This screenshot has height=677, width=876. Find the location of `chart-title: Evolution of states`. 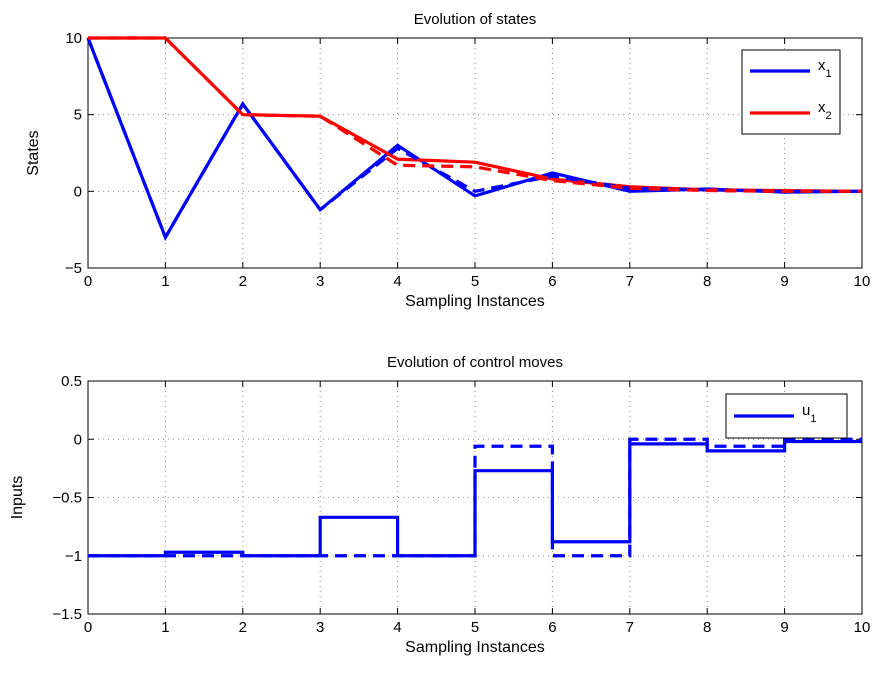

chart-title: Evolution of states is located at coordinates (475, 19).